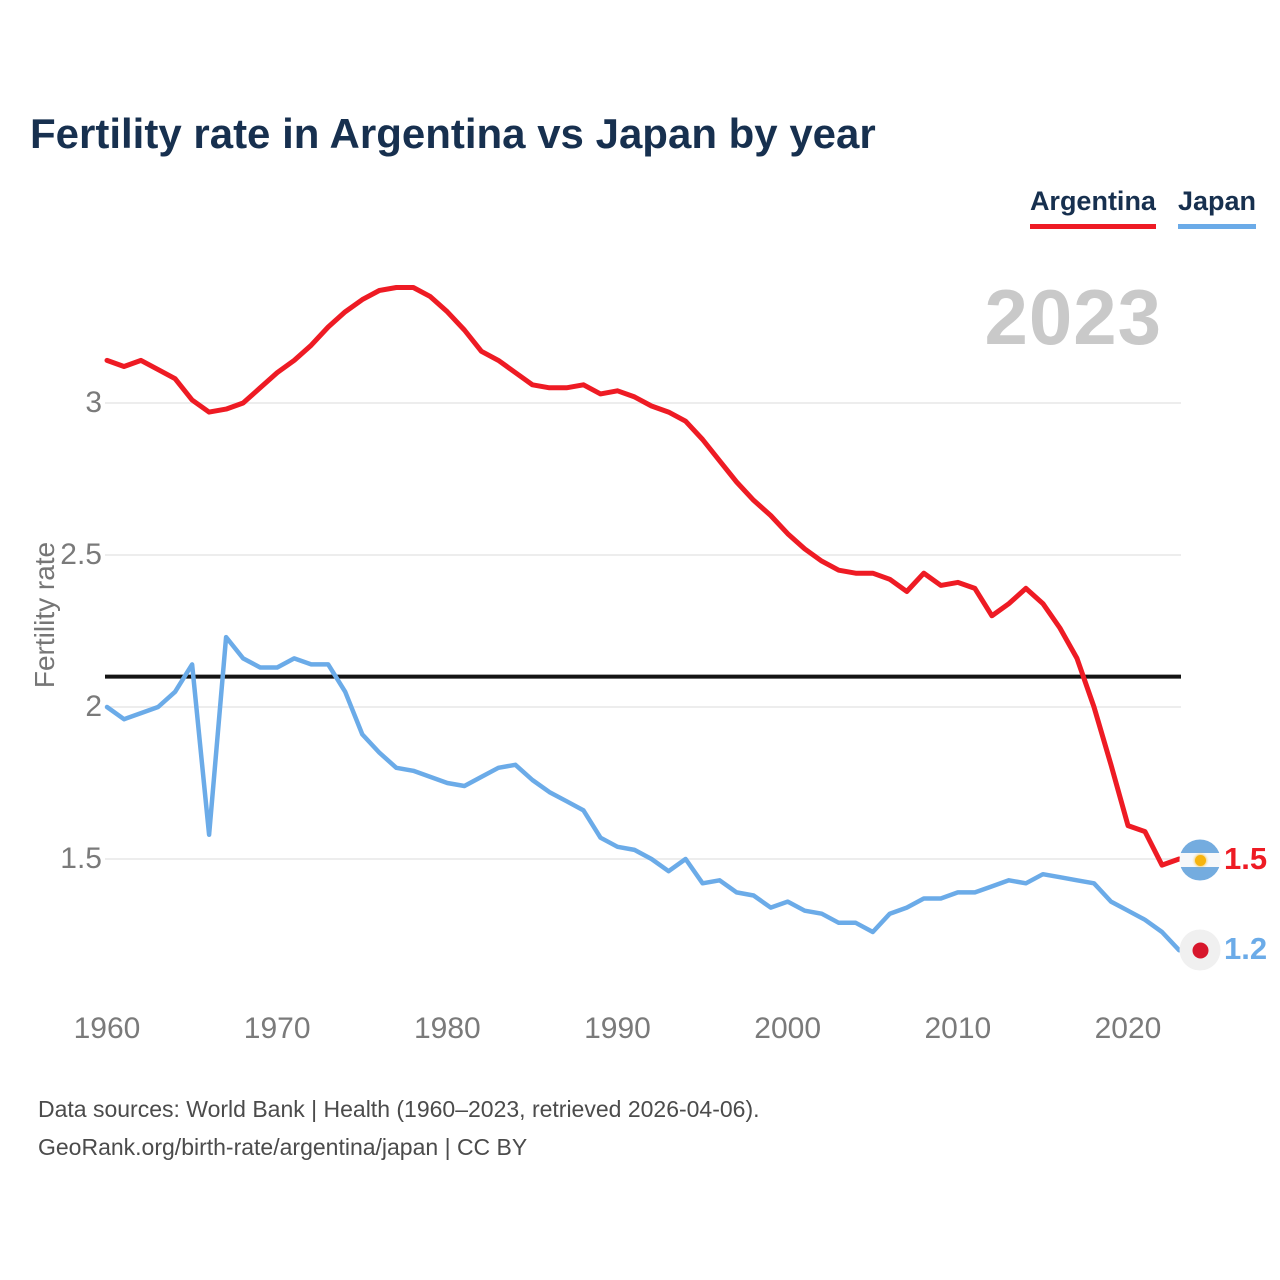 The height and width of the screenshot is (1280, 1280). I want to click on legend: Argentina Japan, so click(1142, 207).